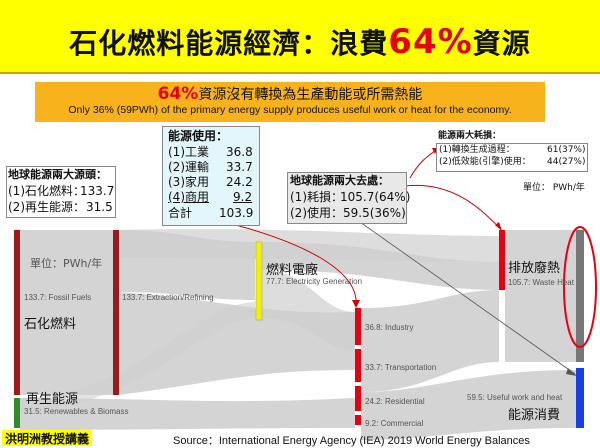  What do you see at coordinates (485, 162) in the screenshot?
I see `loss-row-2-label: (2)低效能(引擎)使用：` at bounding box center [485, 162].